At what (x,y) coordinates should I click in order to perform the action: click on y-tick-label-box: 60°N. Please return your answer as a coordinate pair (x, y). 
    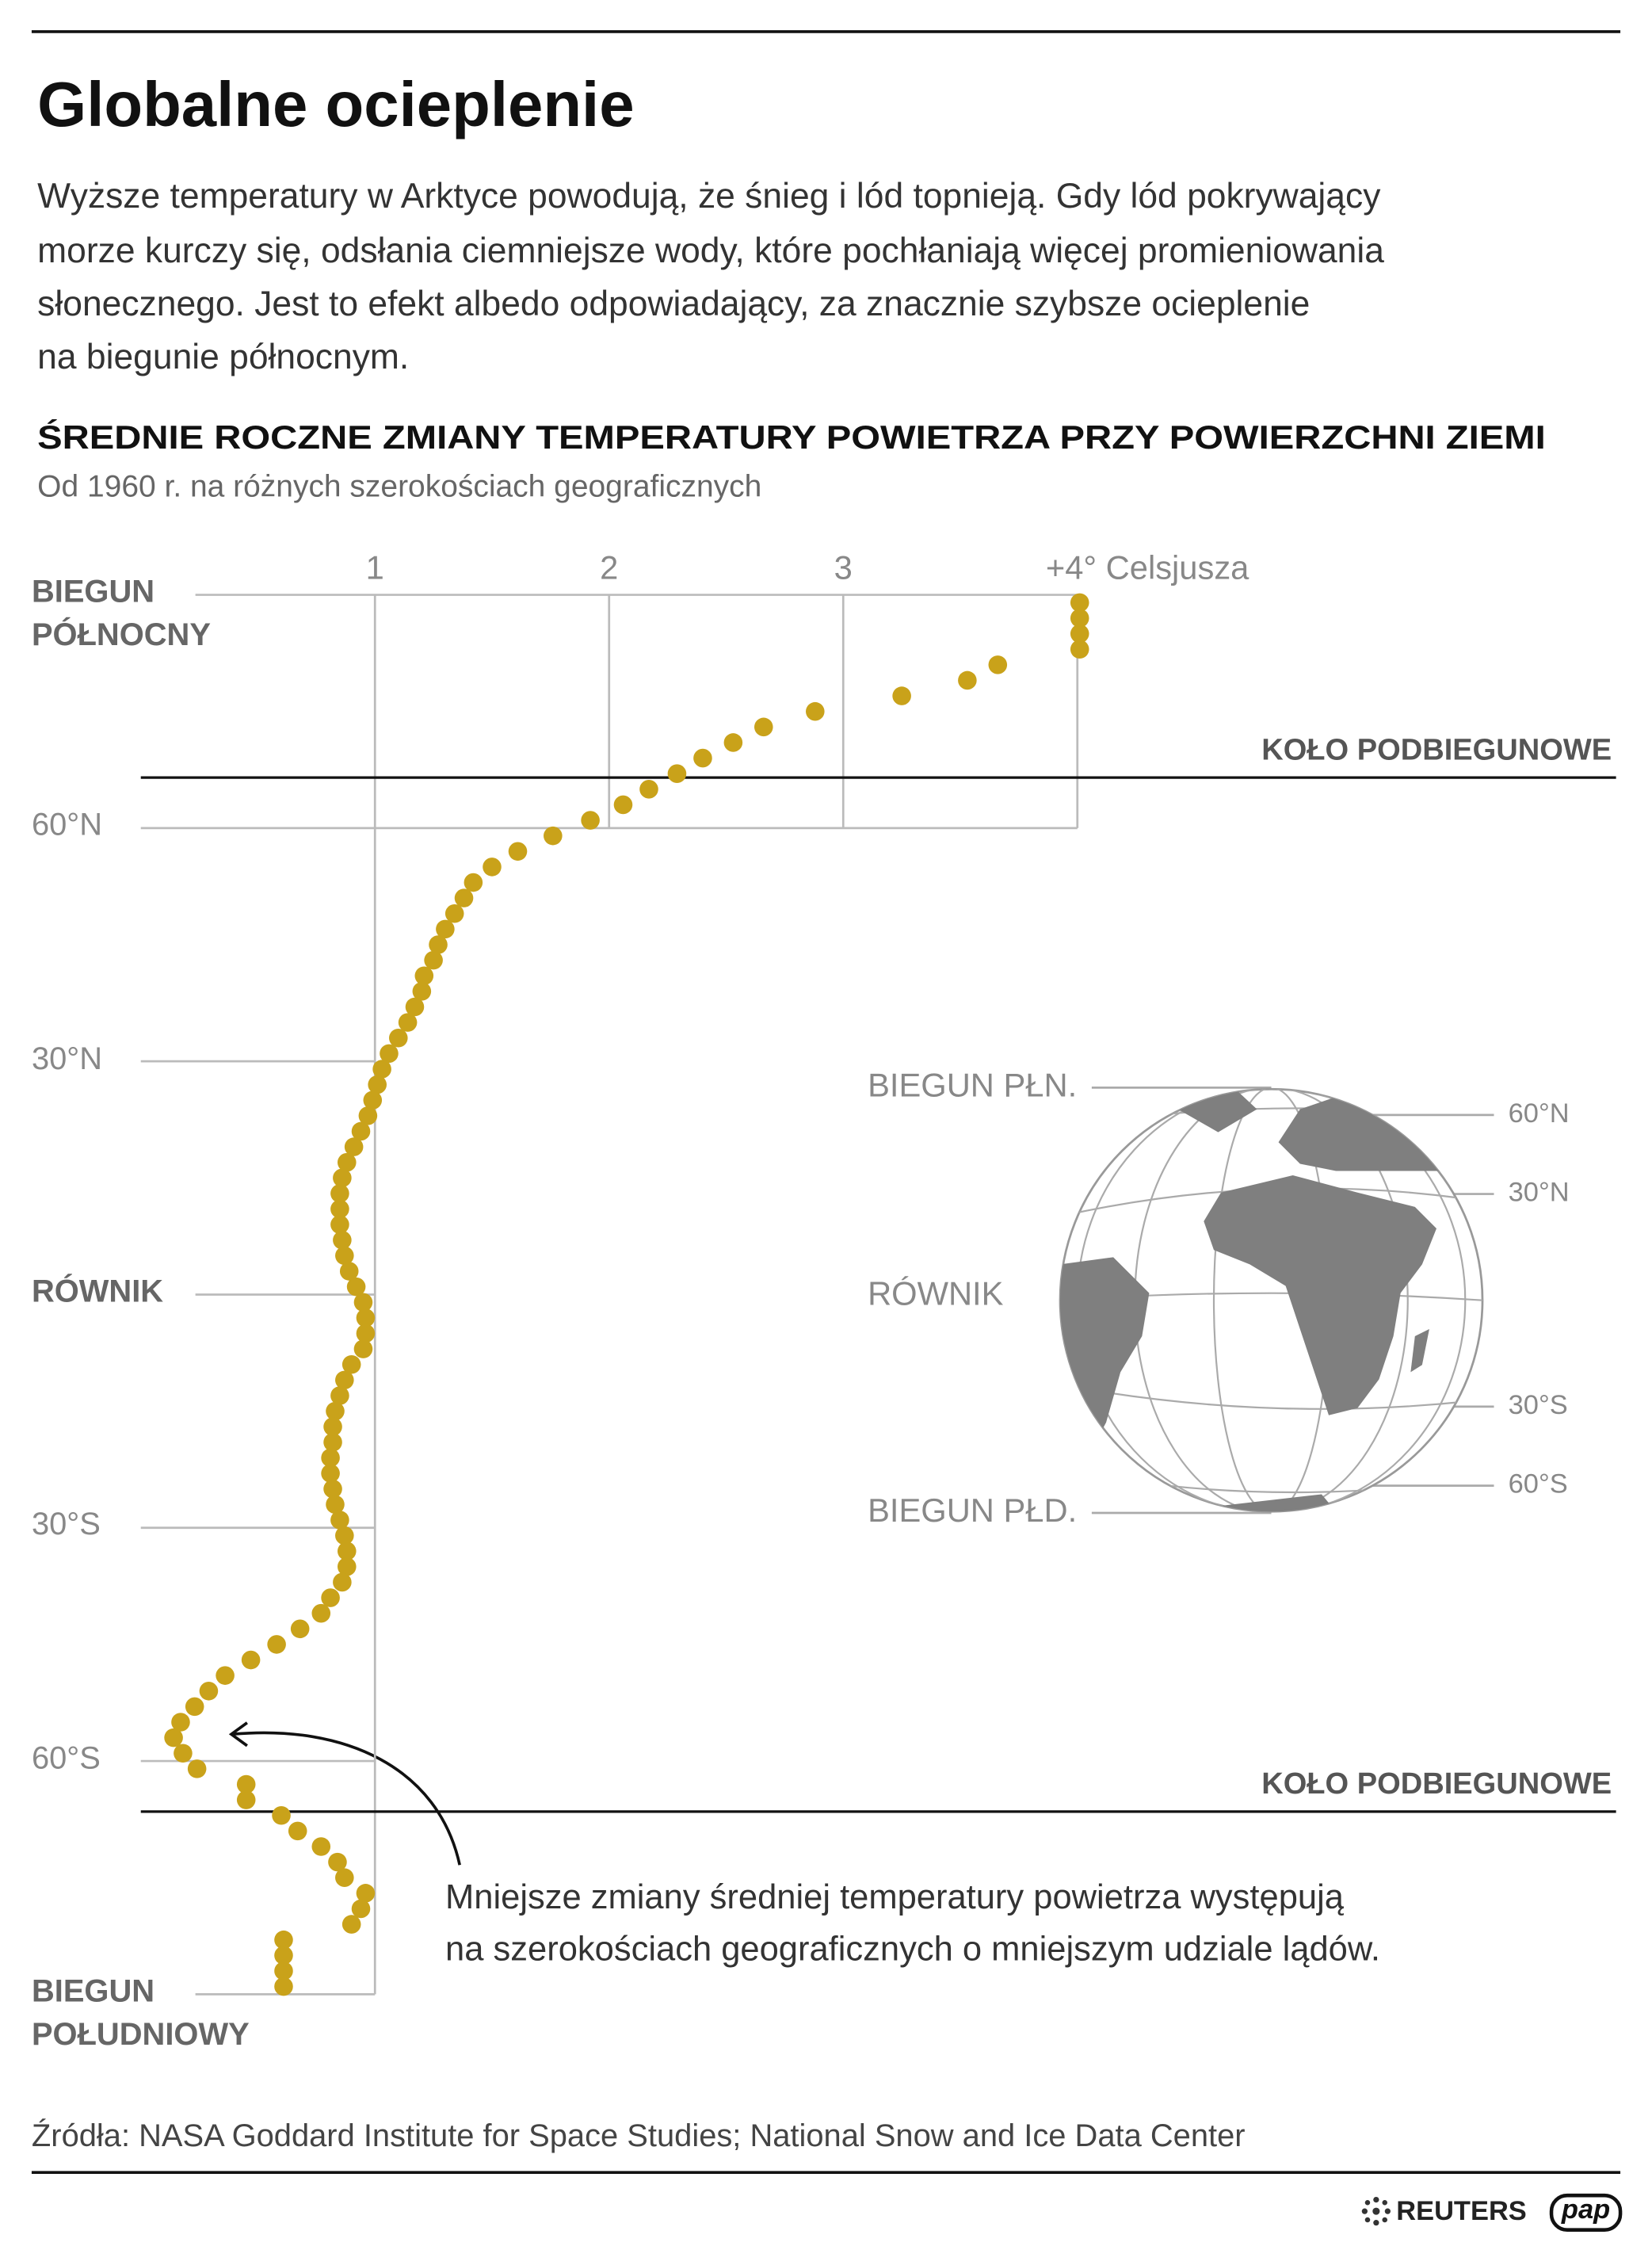
    Looking at the image, I should click on (67, 824).